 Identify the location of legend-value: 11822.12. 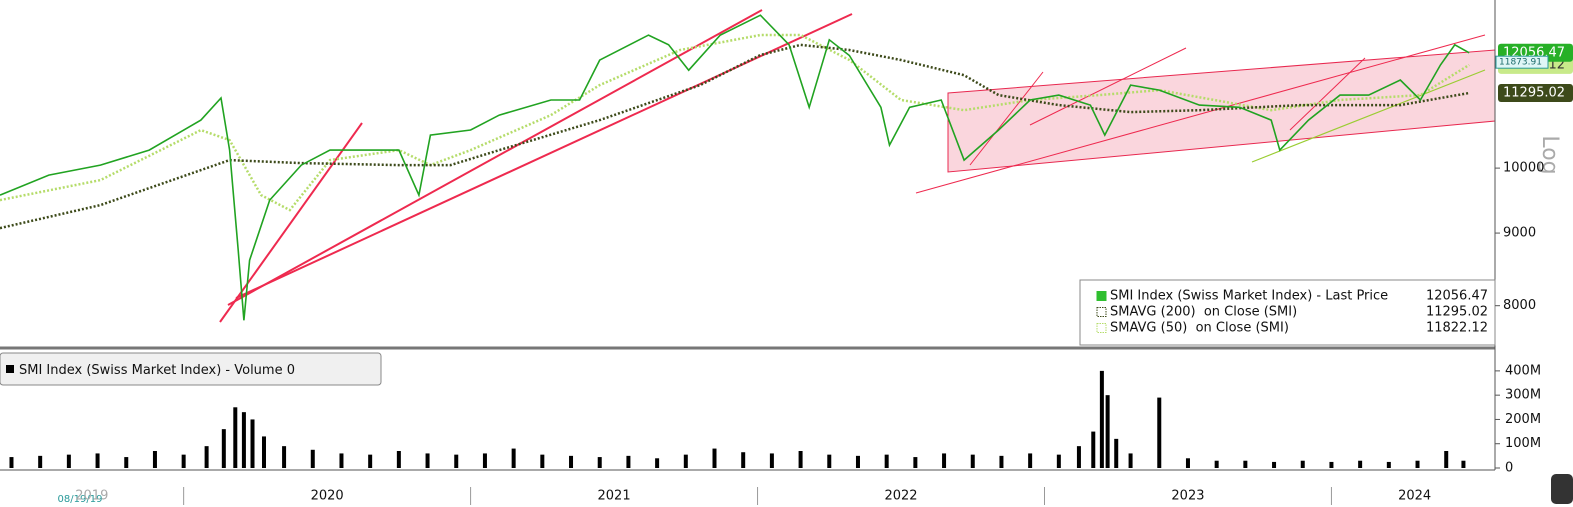
(1457, 328).